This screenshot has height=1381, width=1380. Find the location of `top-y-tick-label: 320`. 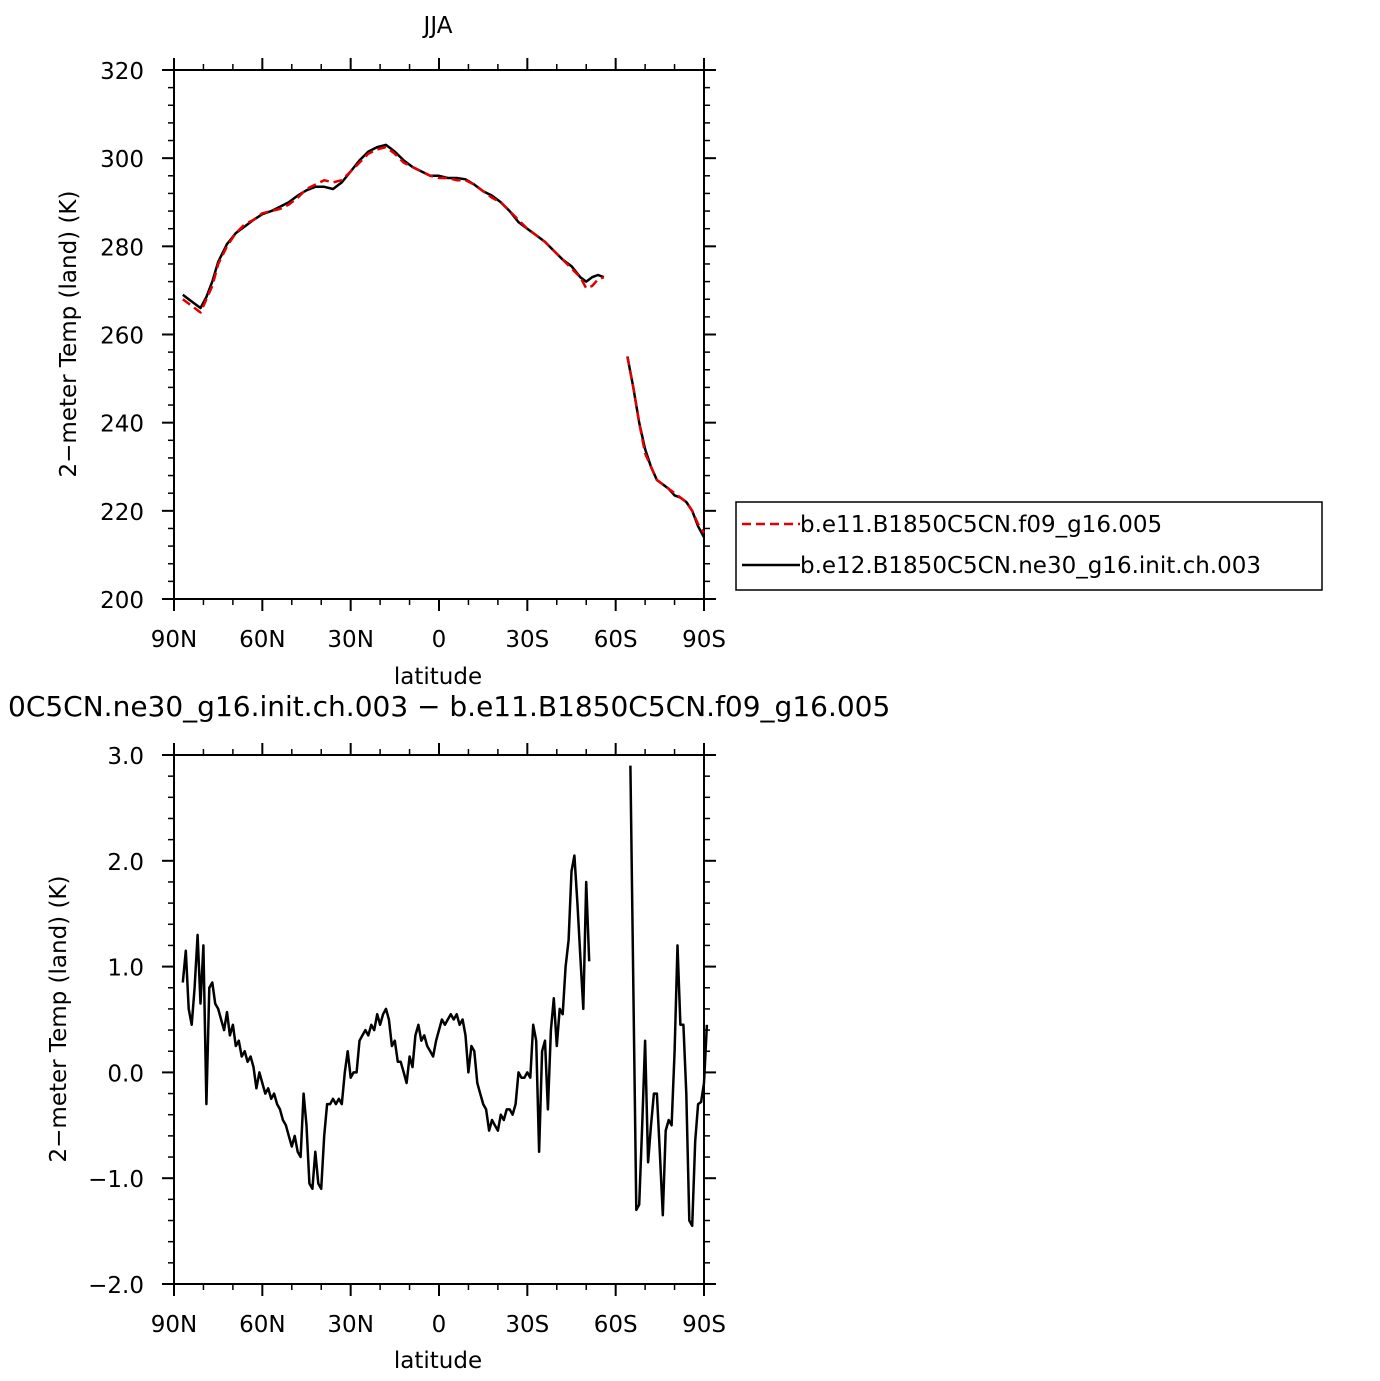

top-y-tick-label: 320 is located at coordinates (122, 72).